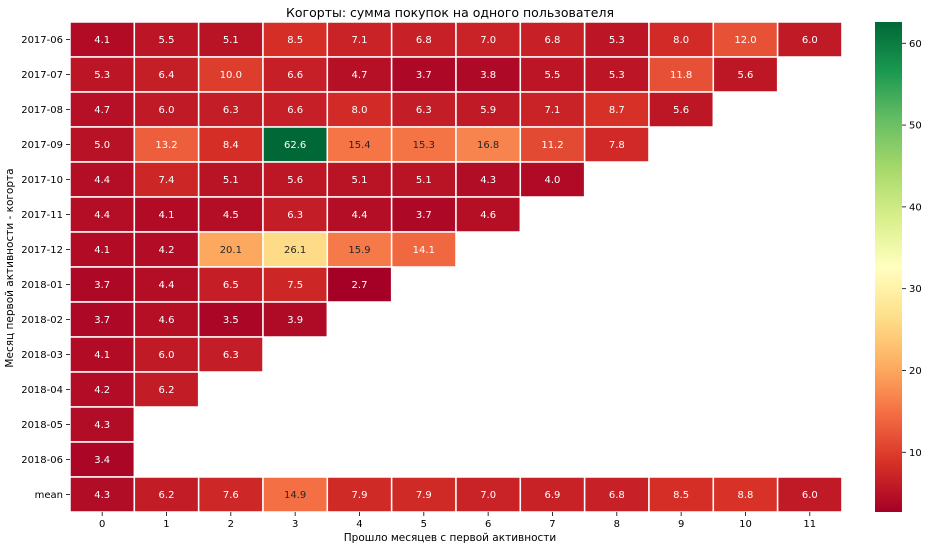  Describe the element at coordinates (295, 495) in the screenshot. I see `cell-label: 14.9` at that location.